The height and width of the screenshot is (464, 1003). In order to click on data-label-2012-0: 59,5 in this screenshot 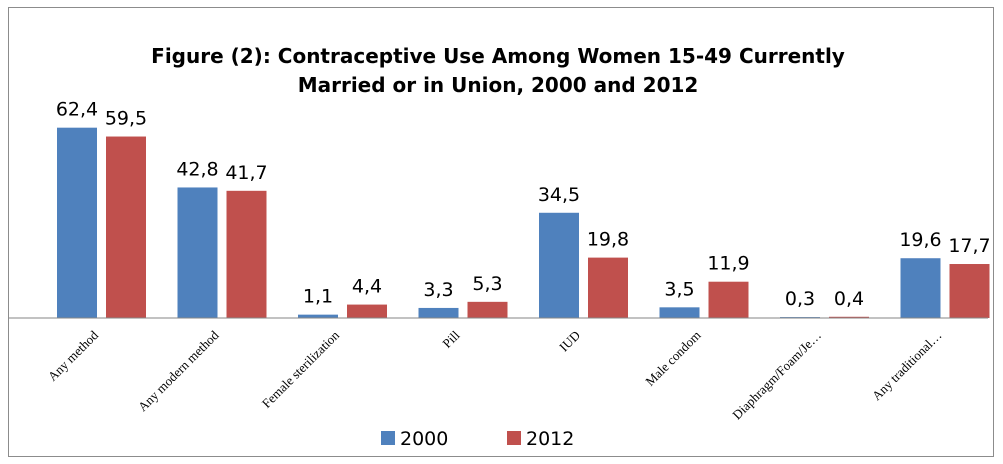, I will do `click(126, 119)`.